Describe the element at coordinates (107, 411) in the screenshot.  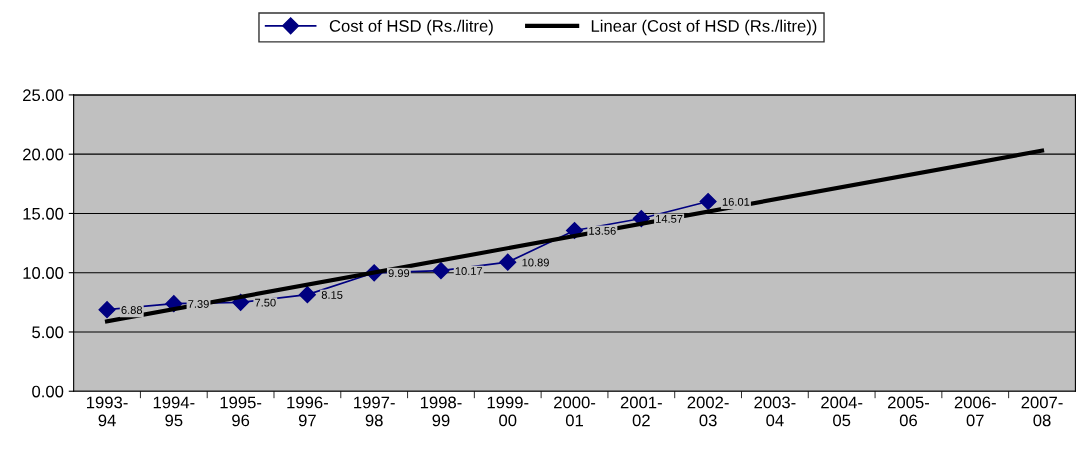
I see `x-tick-label: 1993- 94` at that location.